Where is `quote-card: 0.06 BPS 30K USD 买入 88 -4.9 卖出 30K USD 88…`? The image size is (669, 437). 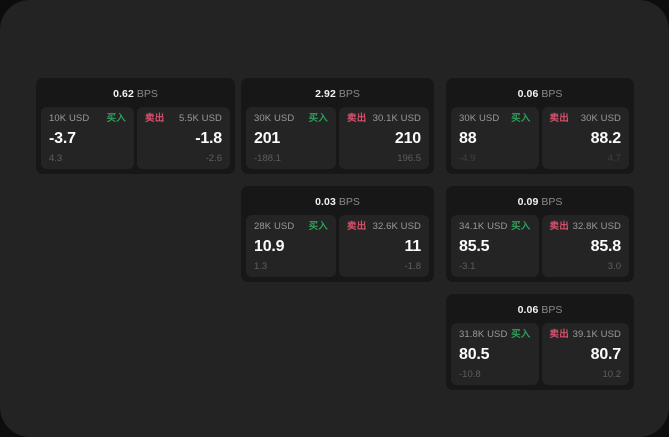 quote-card: 0.06 BPS 30K USD 买入 88 -4.9 卖出 30K USD 88… is located at coordinates (540, 126).